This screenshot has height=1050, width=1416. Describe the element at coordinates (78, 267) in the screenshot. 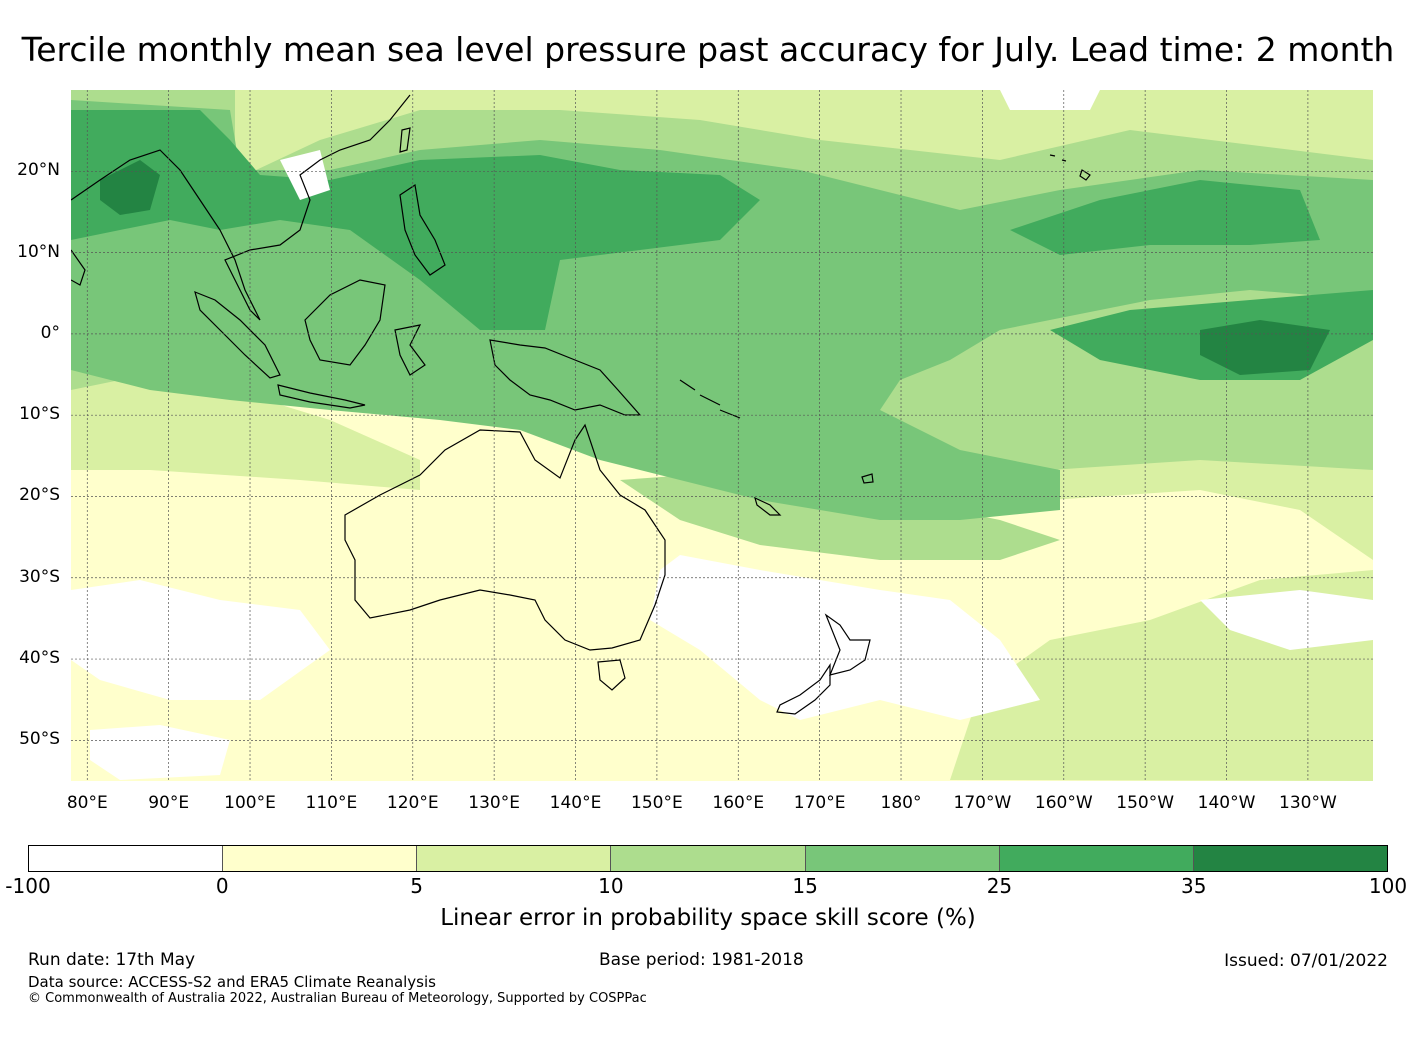

I see `india-coastline` at that location.